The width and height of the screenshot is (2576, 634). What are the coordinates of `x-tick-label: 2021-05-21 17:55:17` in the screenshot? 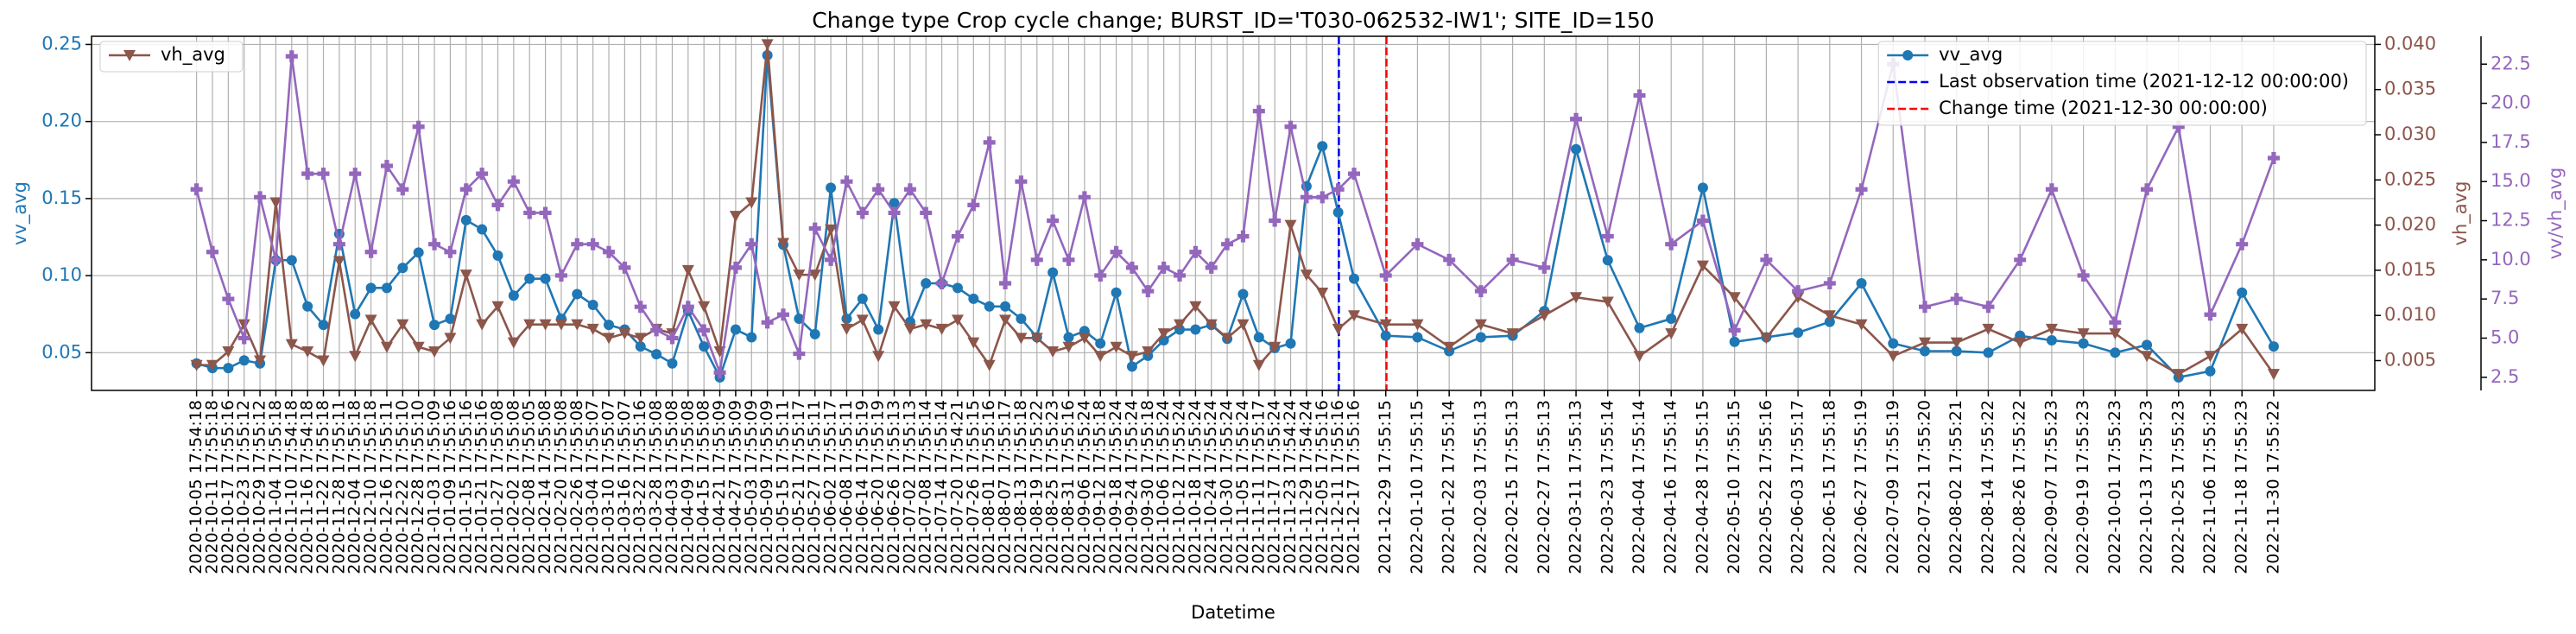 It's located at (798, 487).